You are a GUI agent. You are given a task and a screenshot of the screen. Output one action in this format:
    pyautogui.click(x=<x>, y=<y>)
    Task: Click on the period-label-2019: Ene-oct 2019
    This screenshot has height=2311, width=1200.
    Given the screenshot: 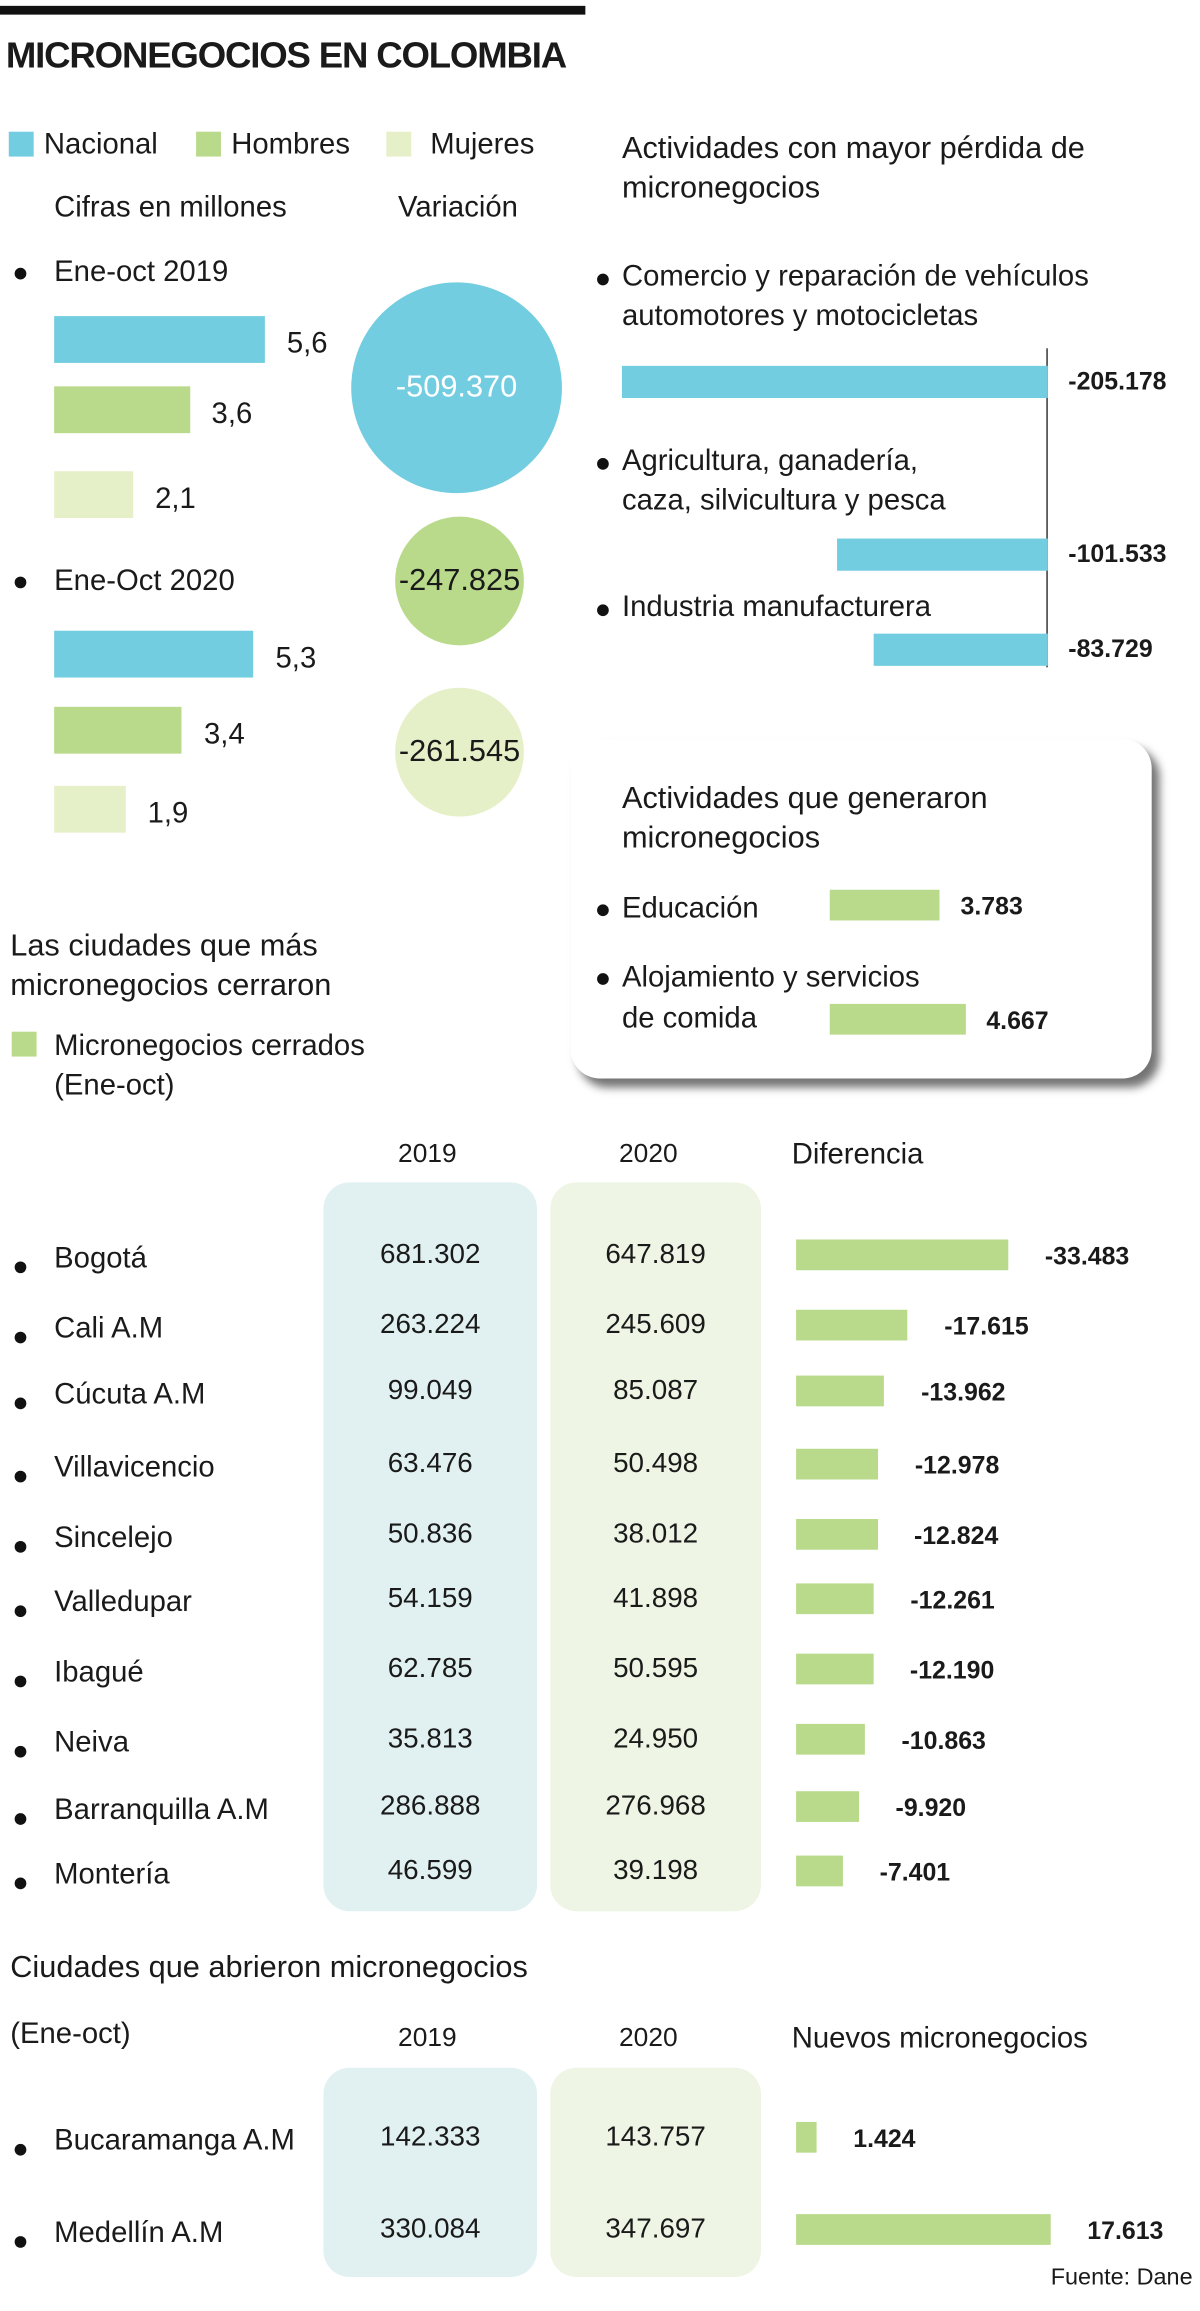 What is the action you would take?
    pyautogui.click(x=141, y=272)
    